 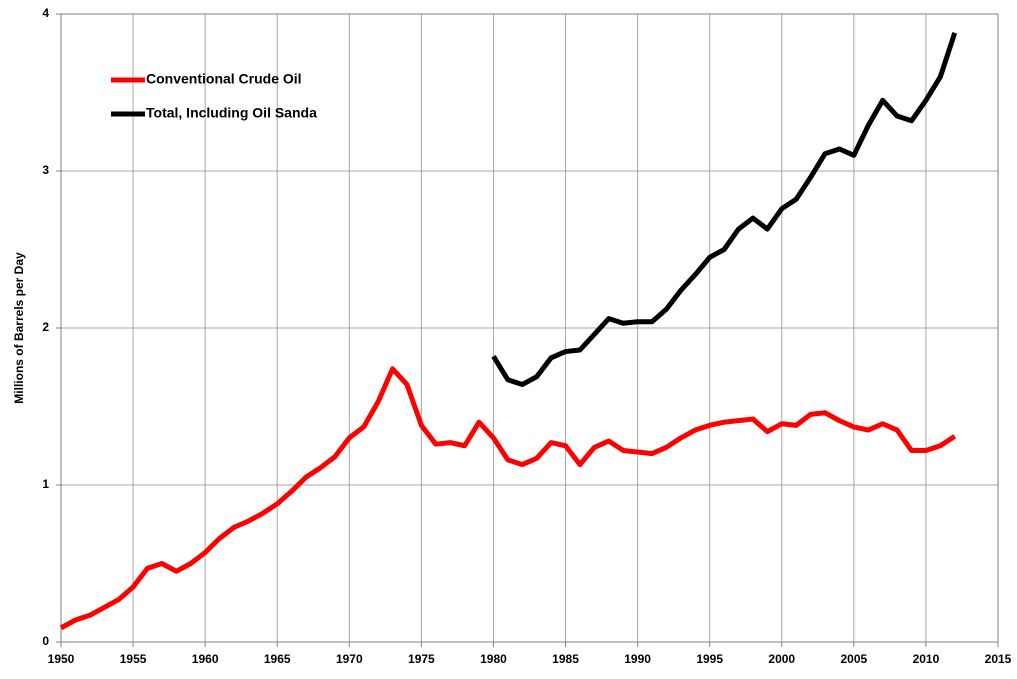 I want to click on y-axis-label: Millions of Barrels per Day, so click(x=19, y=328).